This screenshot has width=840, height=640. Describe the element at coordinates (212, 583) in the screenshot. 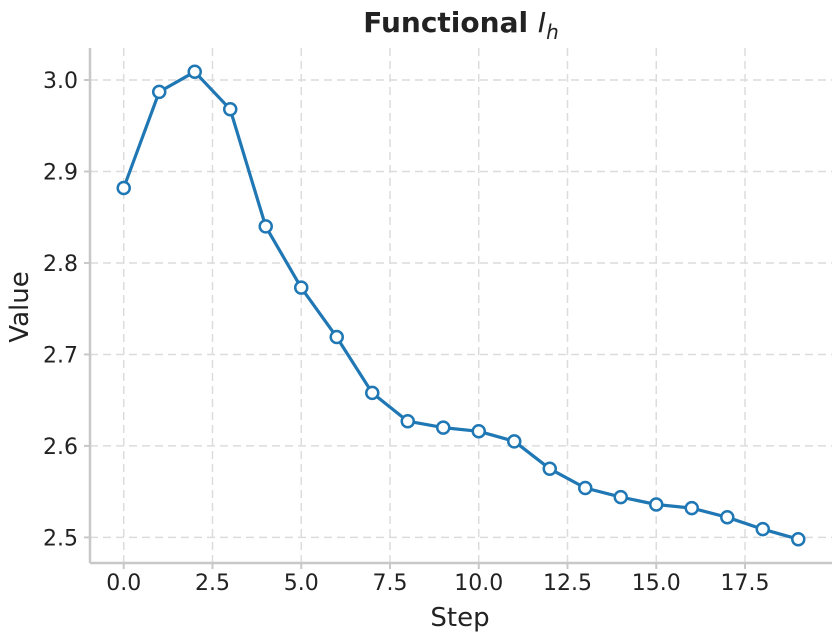

I see `x-tick-label: 2.5` at that location.